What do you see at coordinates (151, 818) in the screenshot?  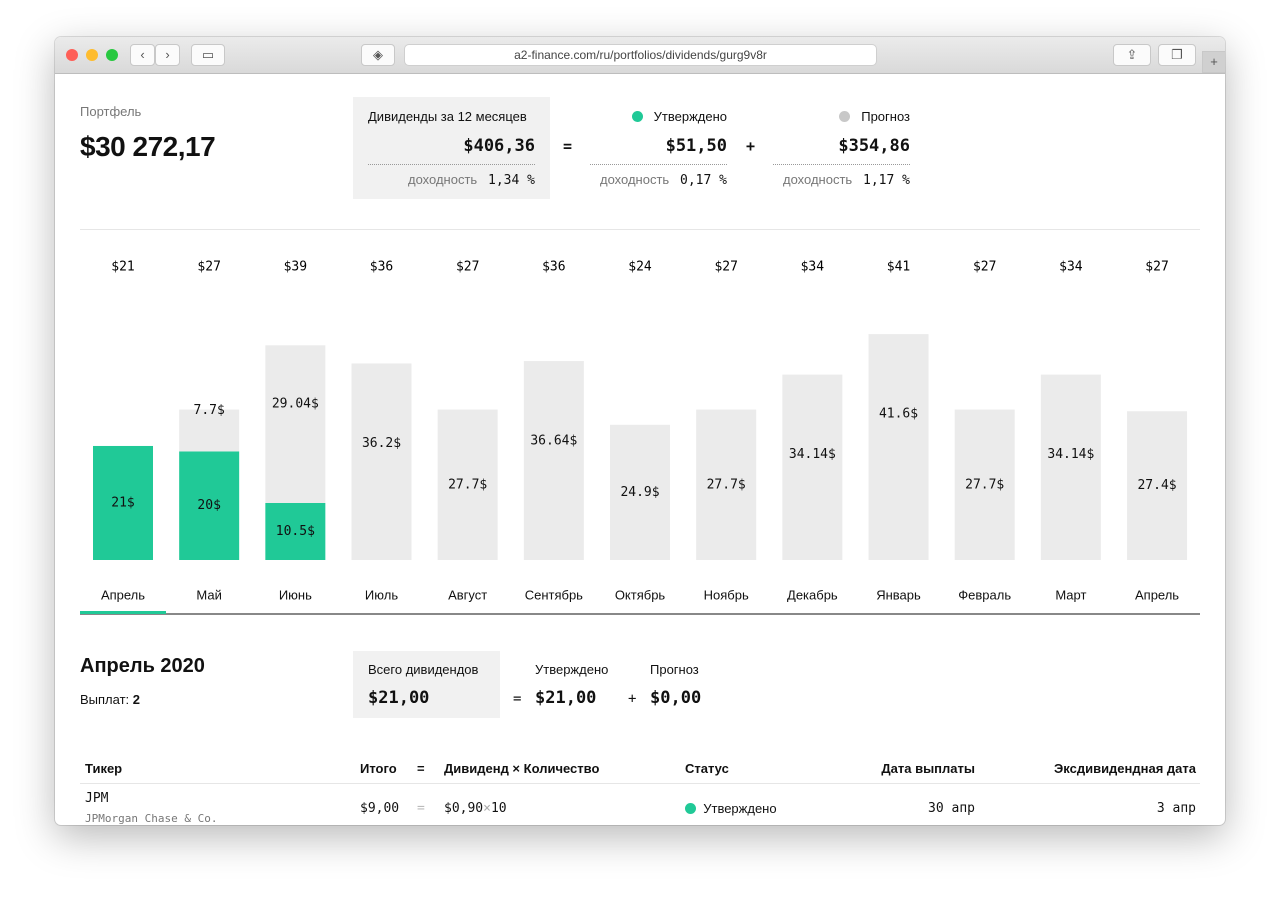 I see `company: JPMorgan Chase & Co.` at bounding box center [151, 818].